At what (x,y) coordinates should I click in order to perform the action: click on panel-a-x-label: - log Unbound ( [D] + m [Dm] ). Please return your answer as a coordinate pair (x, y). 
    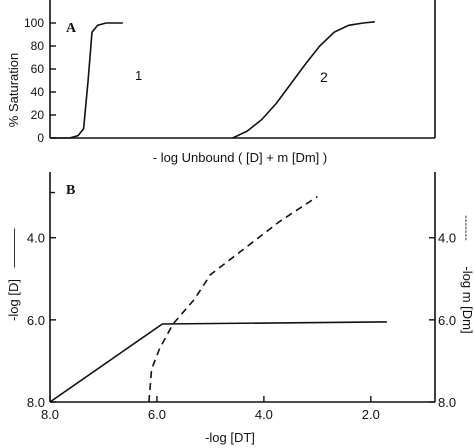
    Looking at the image, I should click on (240, 157).